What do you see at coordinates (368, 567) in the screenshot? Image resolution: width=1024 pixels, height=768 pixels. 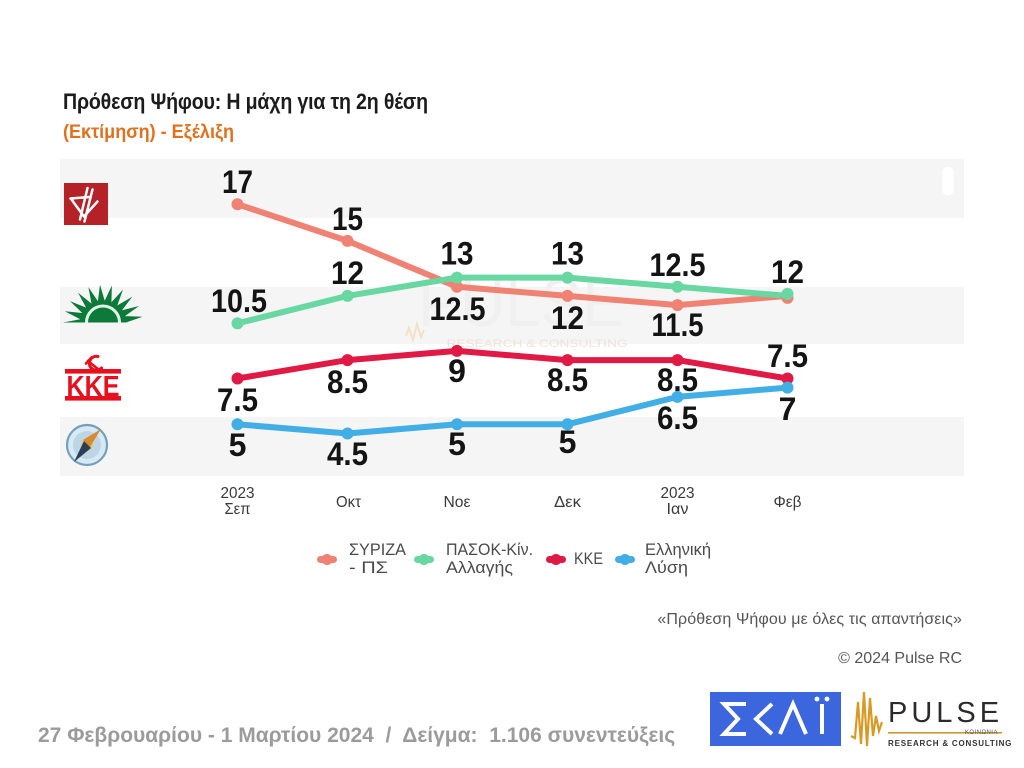 I see `svg-text: - ΠΣ` at bounding box center [368, 567].